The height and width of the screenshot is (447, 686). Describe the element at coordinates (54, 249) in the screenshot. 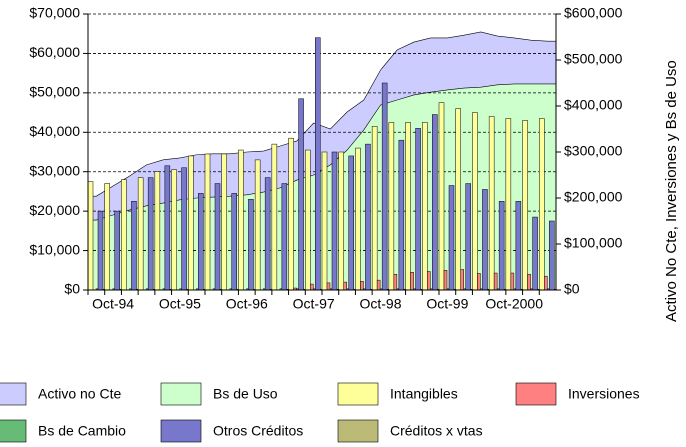

I see `y-tick-label: $10,000` at that location.